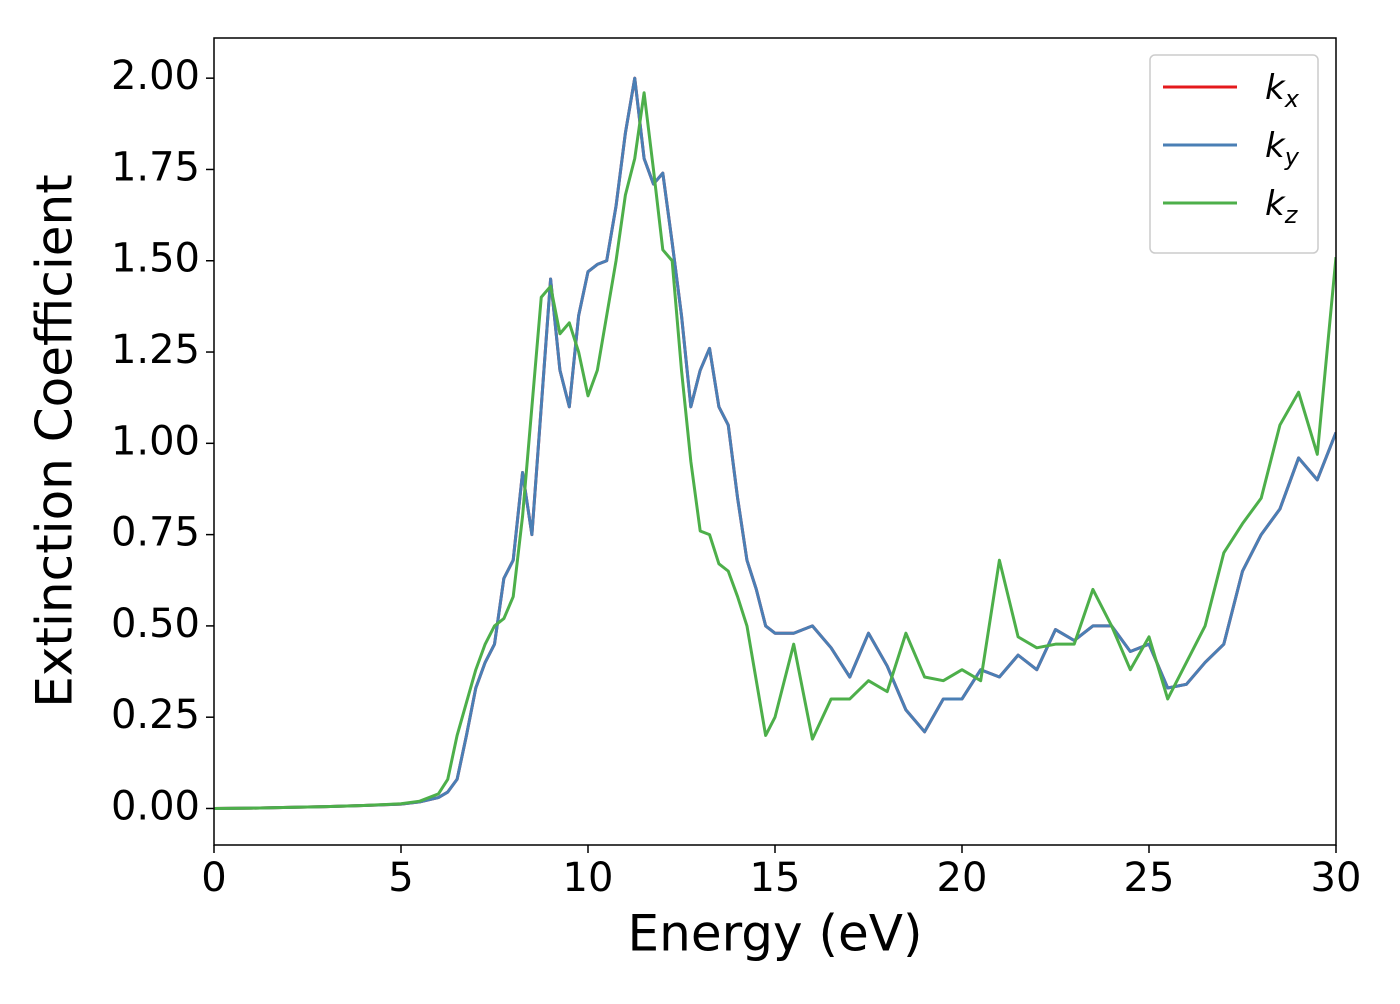 The height and width of the screenshot is (1004, 1400). What do you see at coordinates (155, 259) in the screenshot?
I see `y-tick-label: 1.50` at bounding box center [155, 259].